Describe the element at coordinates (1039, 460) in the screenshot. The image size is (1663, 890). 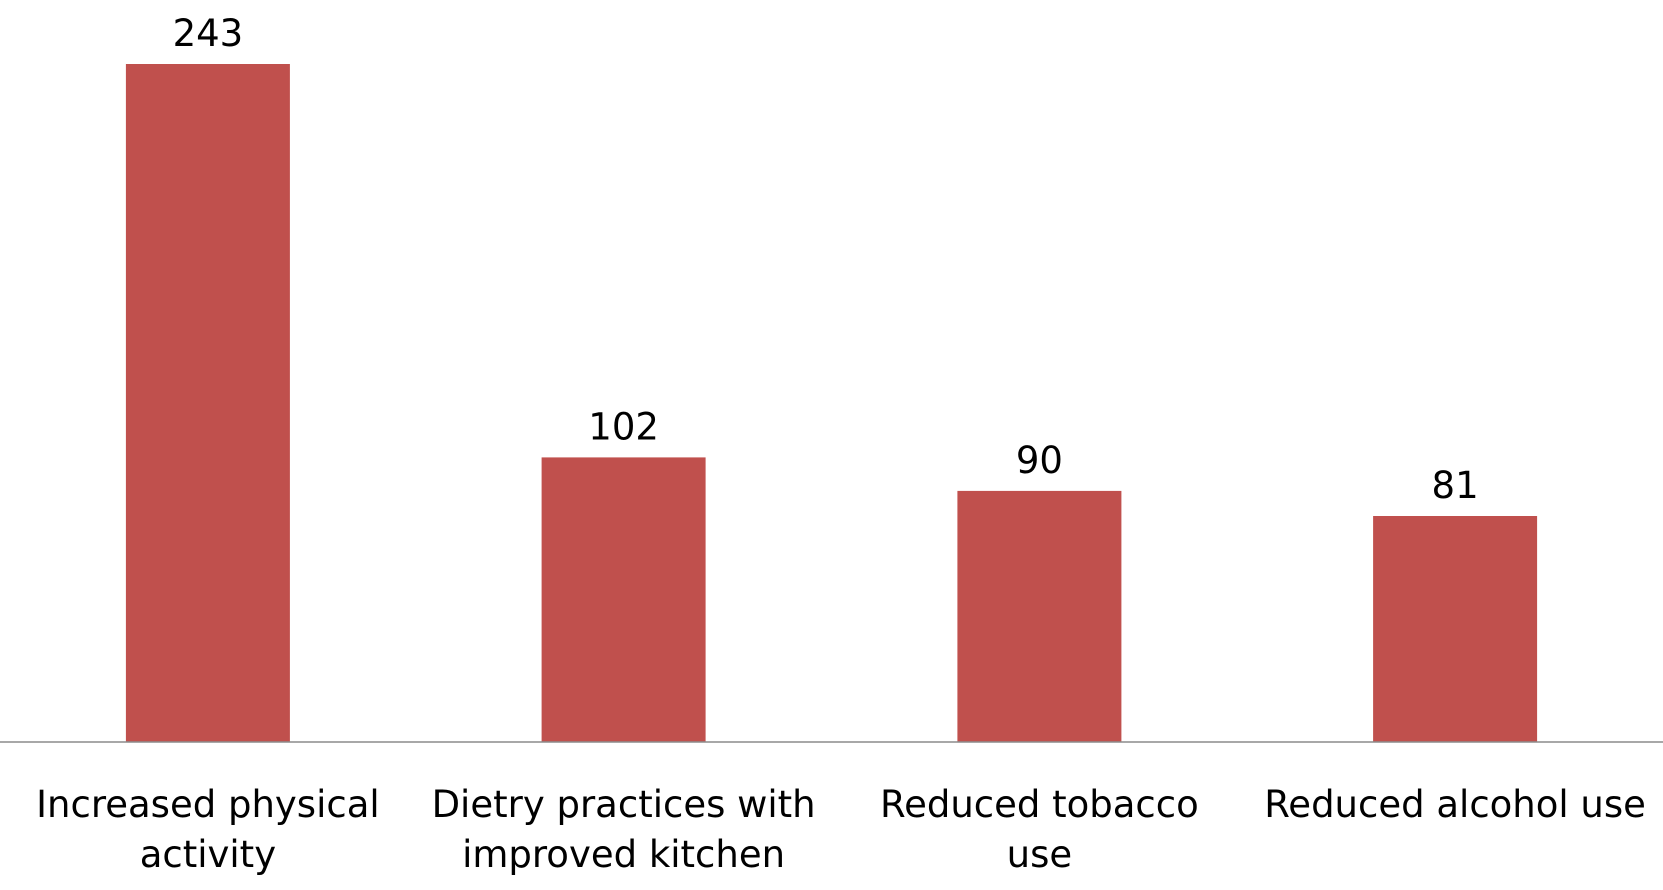
I see `data-label: 90` at that location.